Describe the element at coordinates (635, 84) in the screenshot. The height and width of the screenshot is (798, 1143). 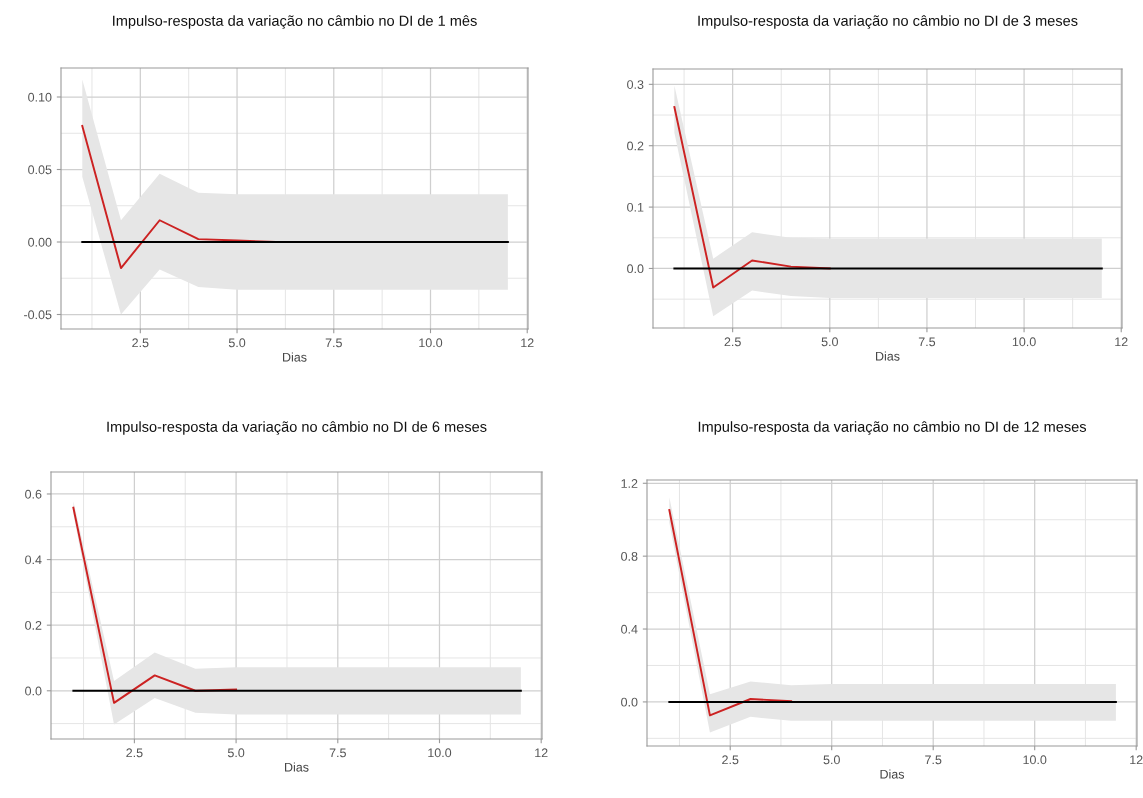
I see `y-tick-label: 0.3` at that location.